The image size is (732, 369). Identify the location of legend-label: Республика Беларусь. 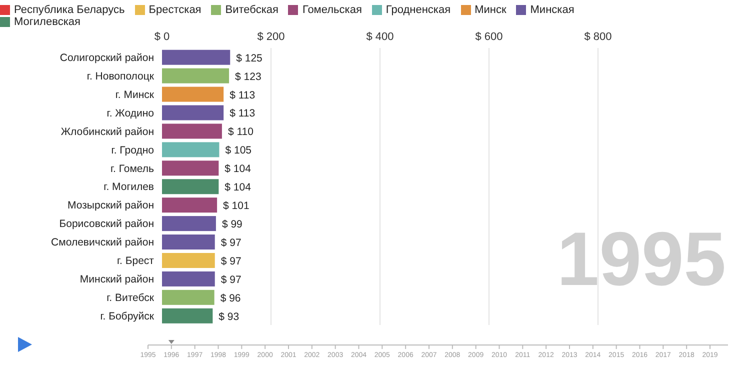
(69, 10).